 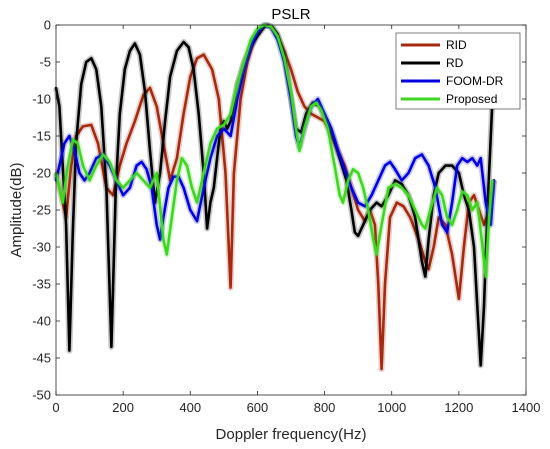 I want to click on y-tick-label: -30, so click(x=41, y=247).